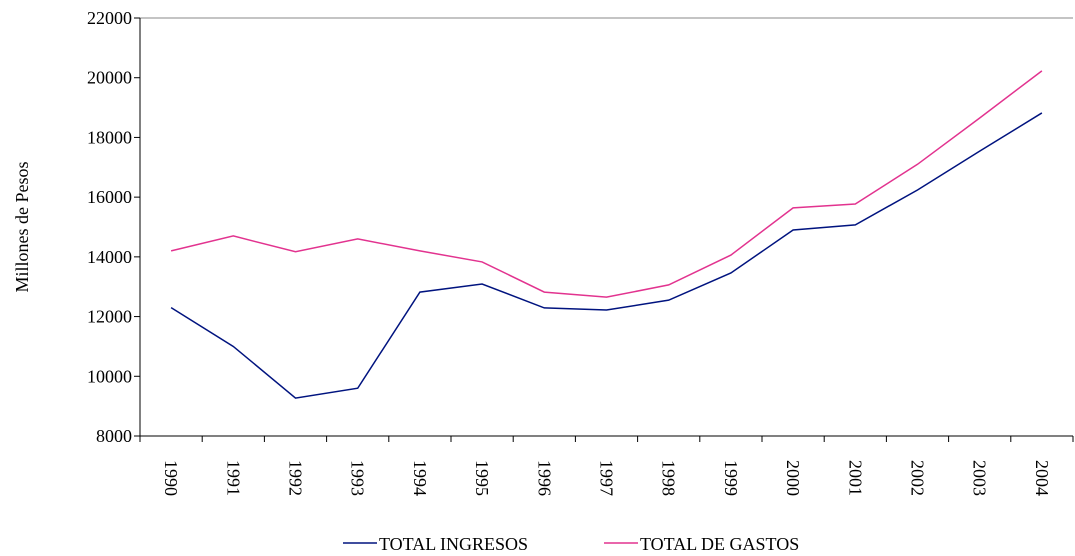 The height and width of the screenshot is (556, 1075). I want to click on y-tick-label: 16000, so click(109, 197).